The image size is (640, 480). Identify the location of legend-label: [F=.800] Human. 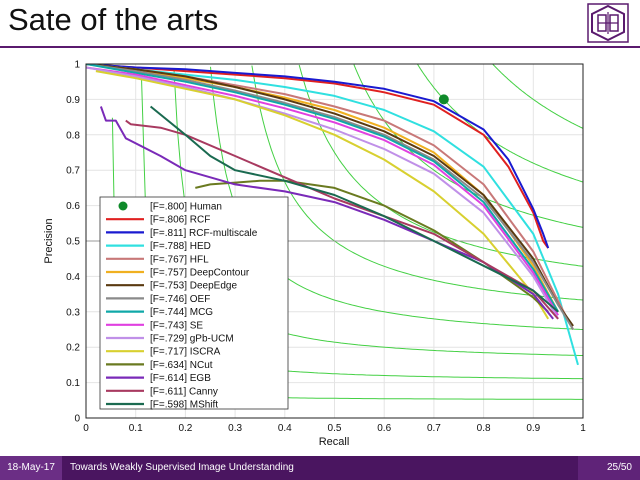
(186, 207).